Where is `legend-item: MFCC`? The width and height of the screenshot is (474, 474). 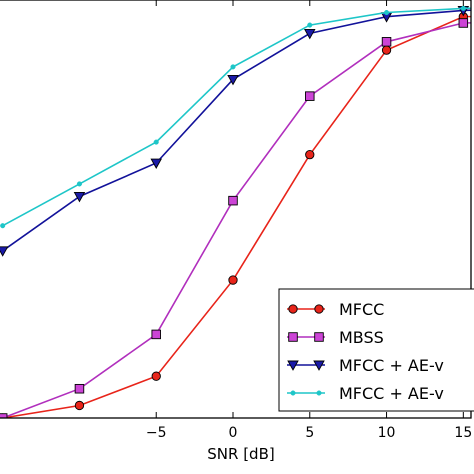
legend-item: MFCC is located at coordinates (335, 309).